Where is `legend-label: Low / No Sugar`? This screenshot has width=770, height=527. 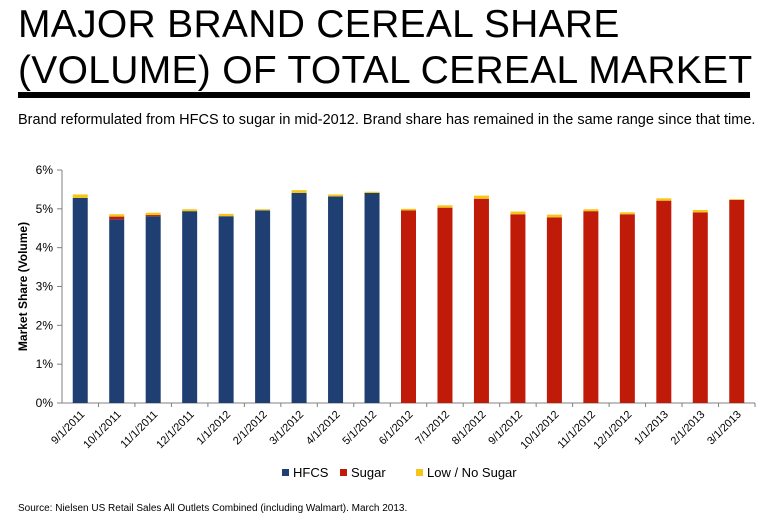 legend-label: Low / No Sugar is located at coordinates (472, 472).